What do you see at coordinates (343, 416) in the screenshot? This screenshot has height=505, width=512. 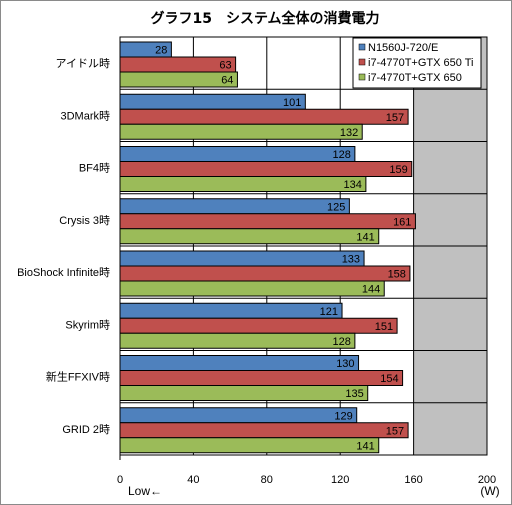 I see `data-label: 129` at bounding box center [343, 416].